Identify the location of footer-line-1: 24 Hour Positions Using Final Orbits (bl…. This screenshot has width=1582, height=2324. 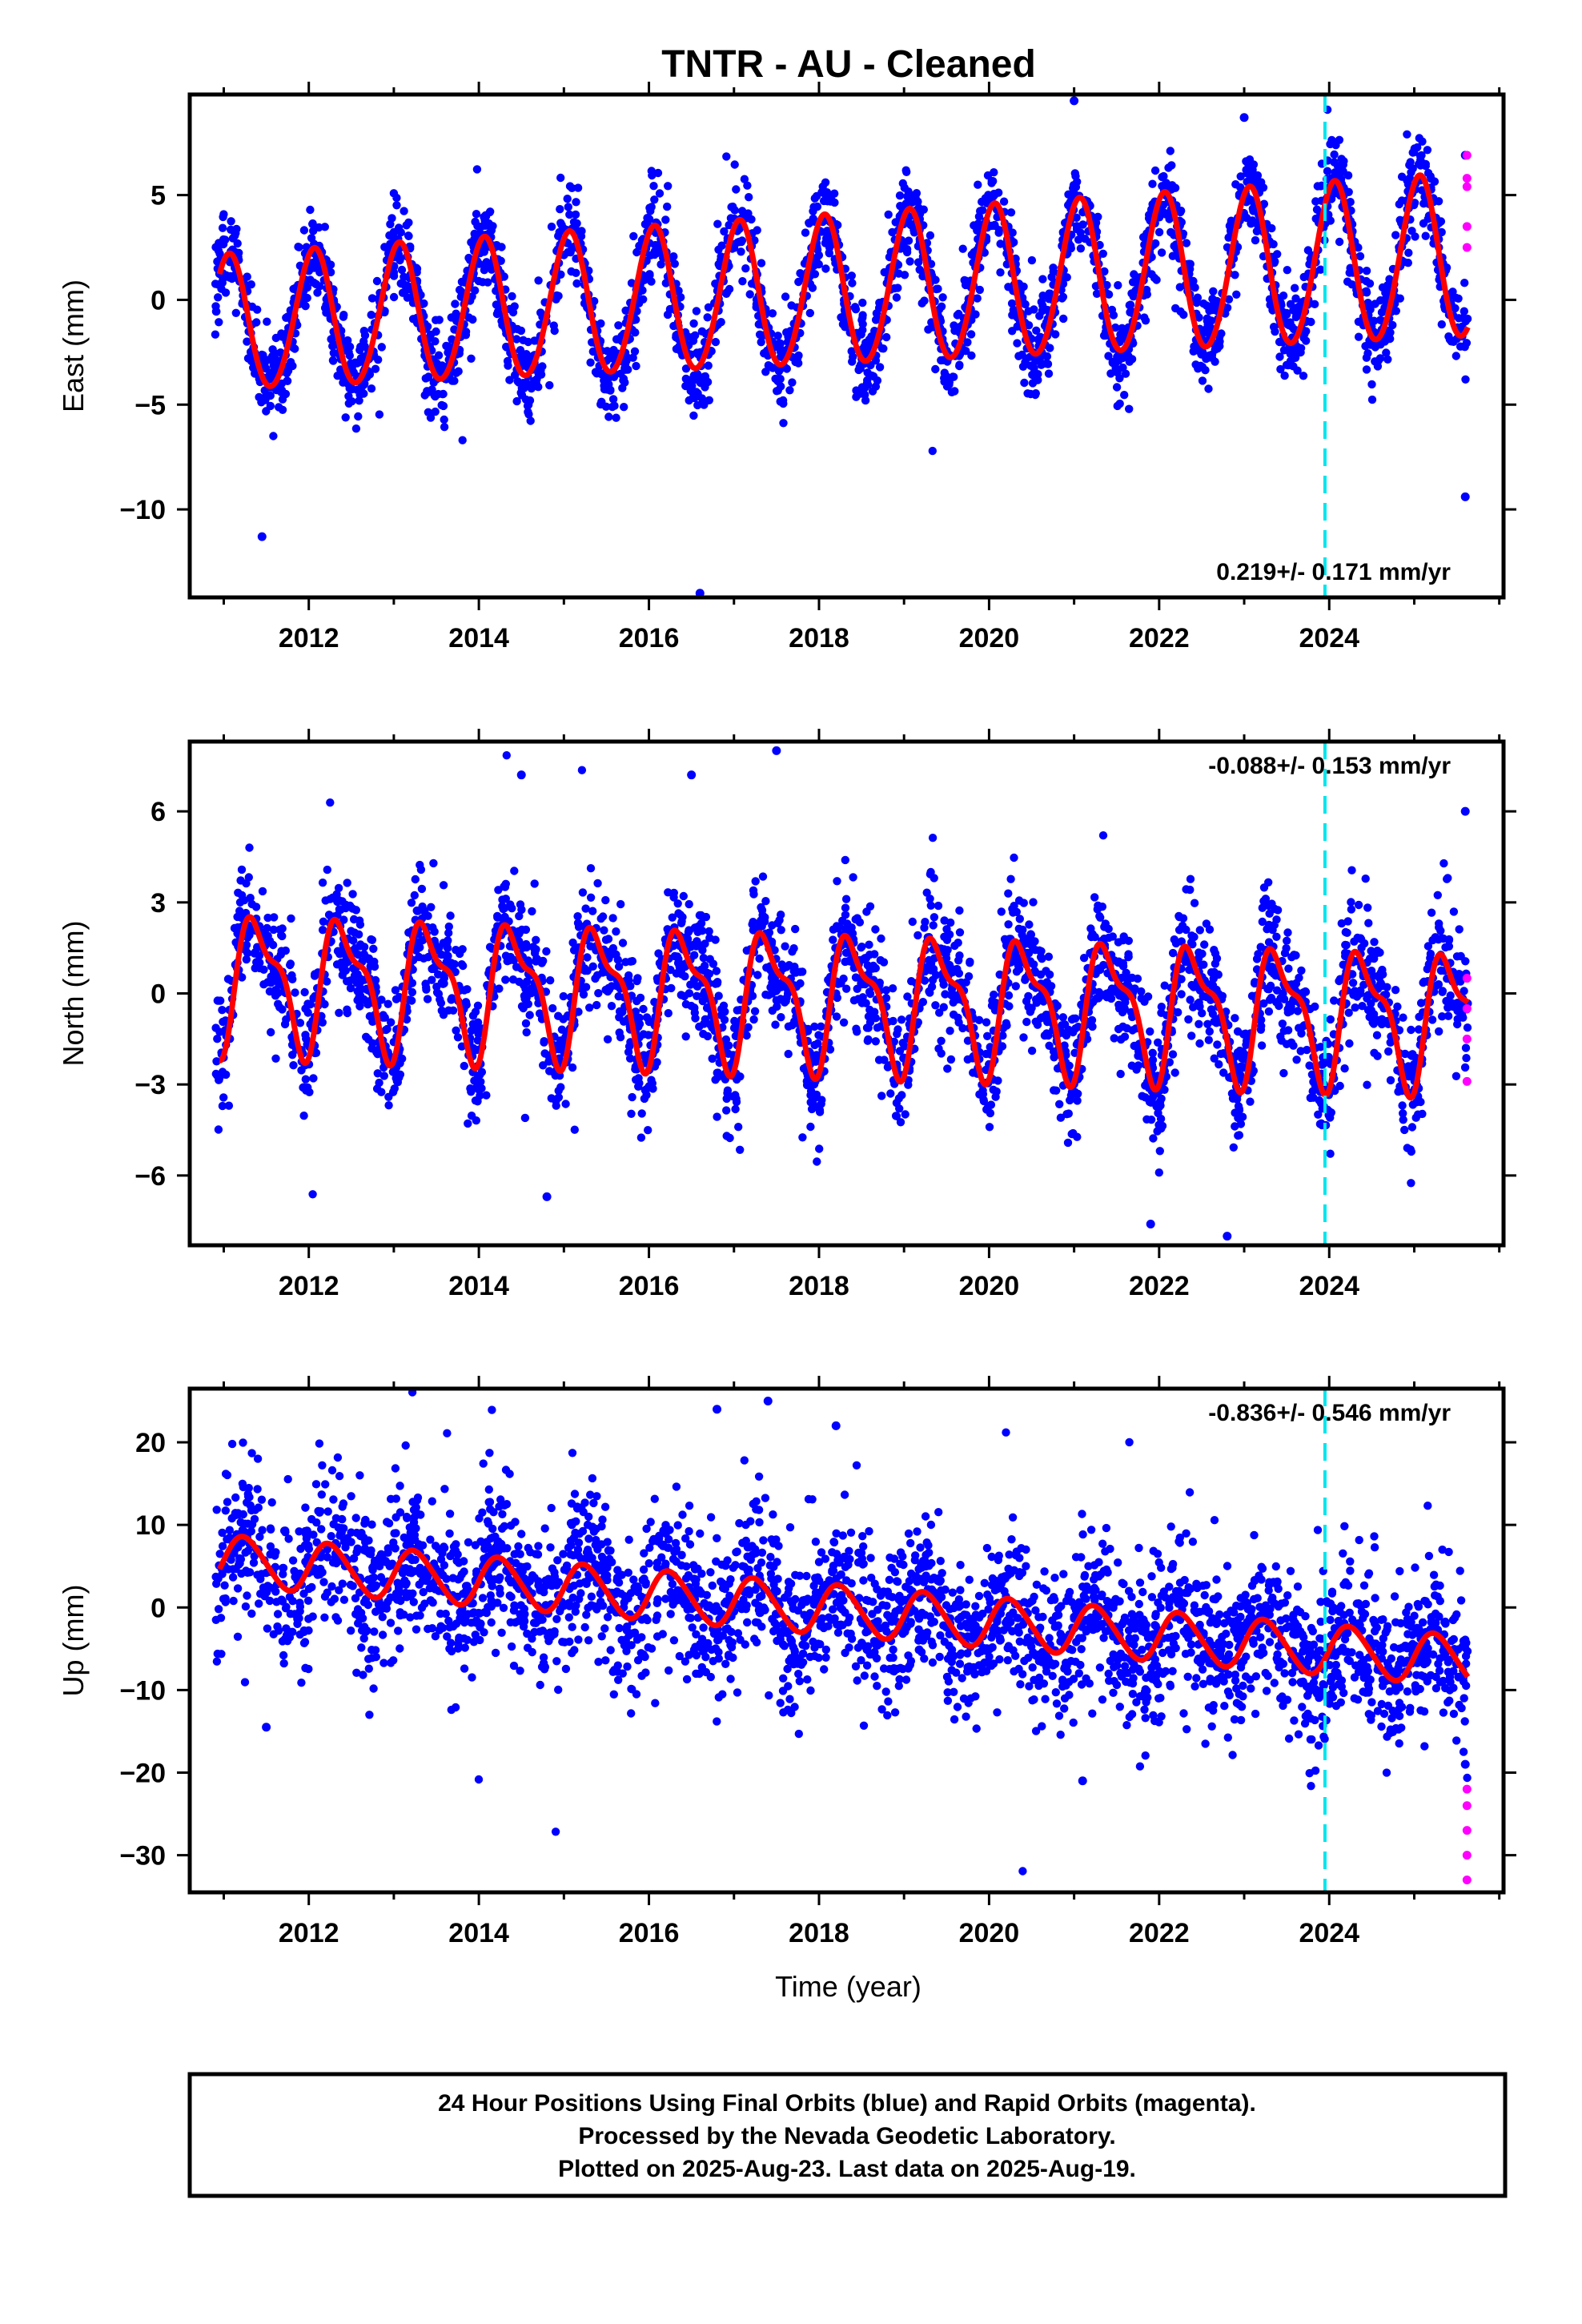
(847, 2103).